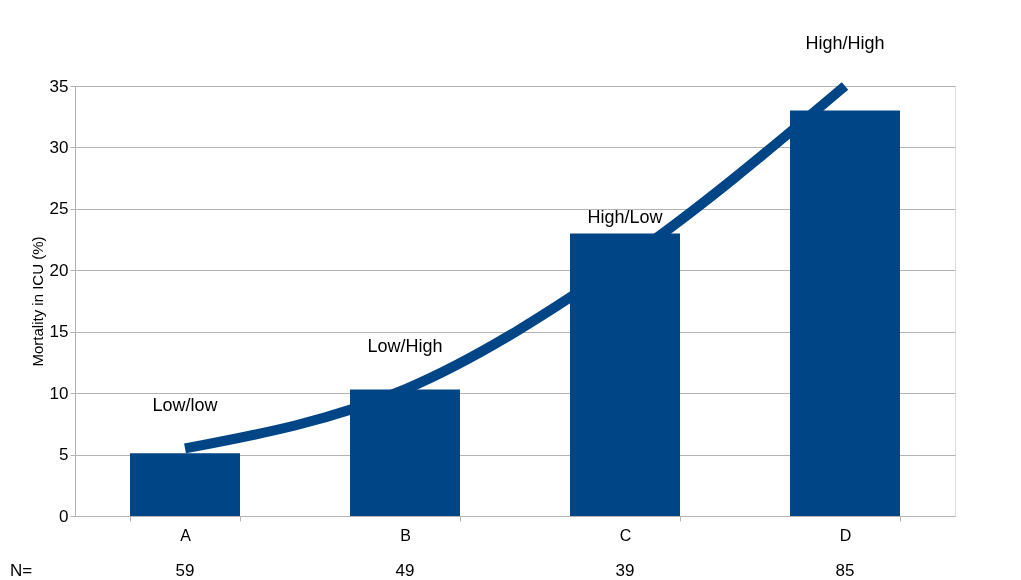 Image resolution: width=1021 pixels, height=580 pixels. Describe the element at coordinates (185, 570) in the screenshot. I see `text: 59` at that location.